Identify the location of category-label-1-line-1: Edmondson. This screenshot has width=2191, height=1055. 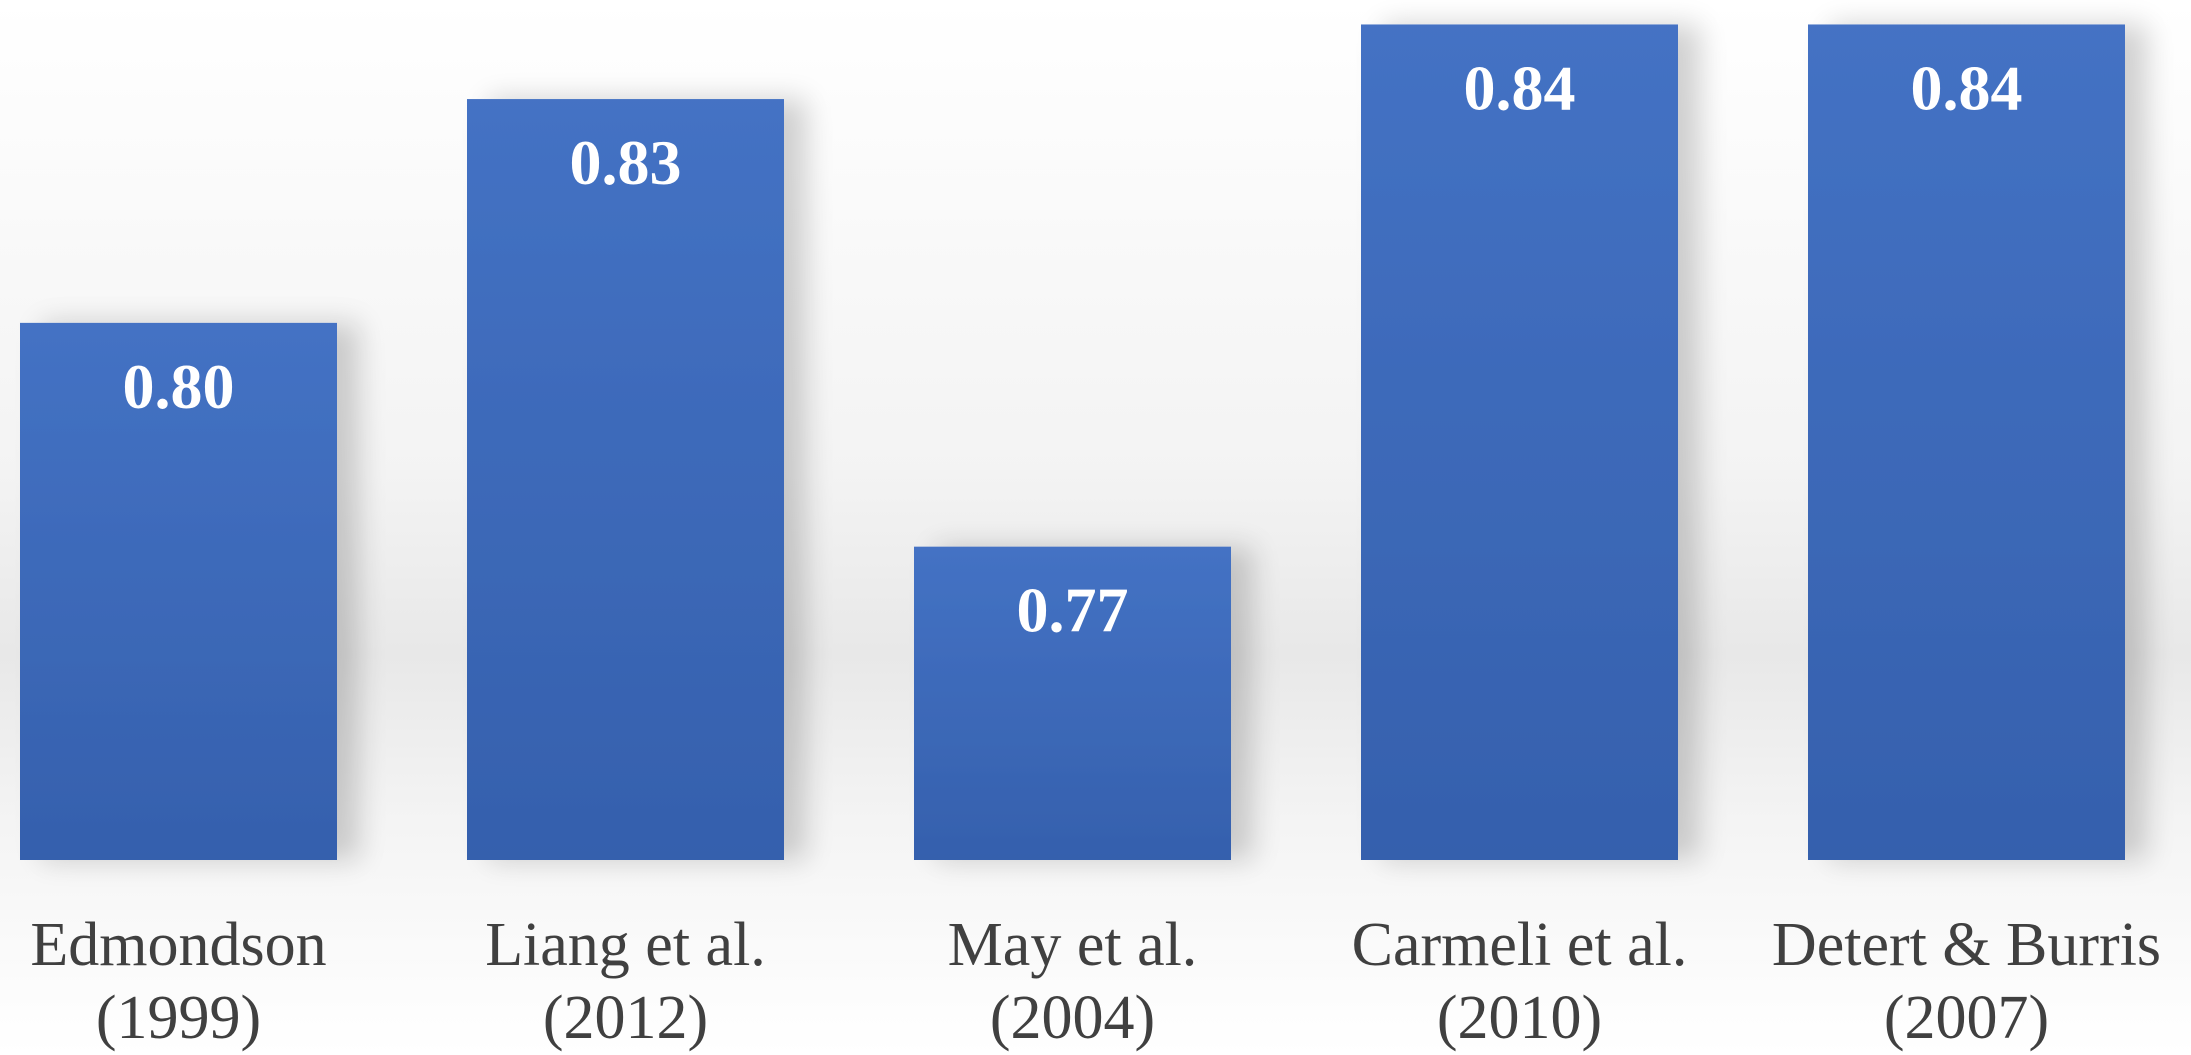
(178, 945).